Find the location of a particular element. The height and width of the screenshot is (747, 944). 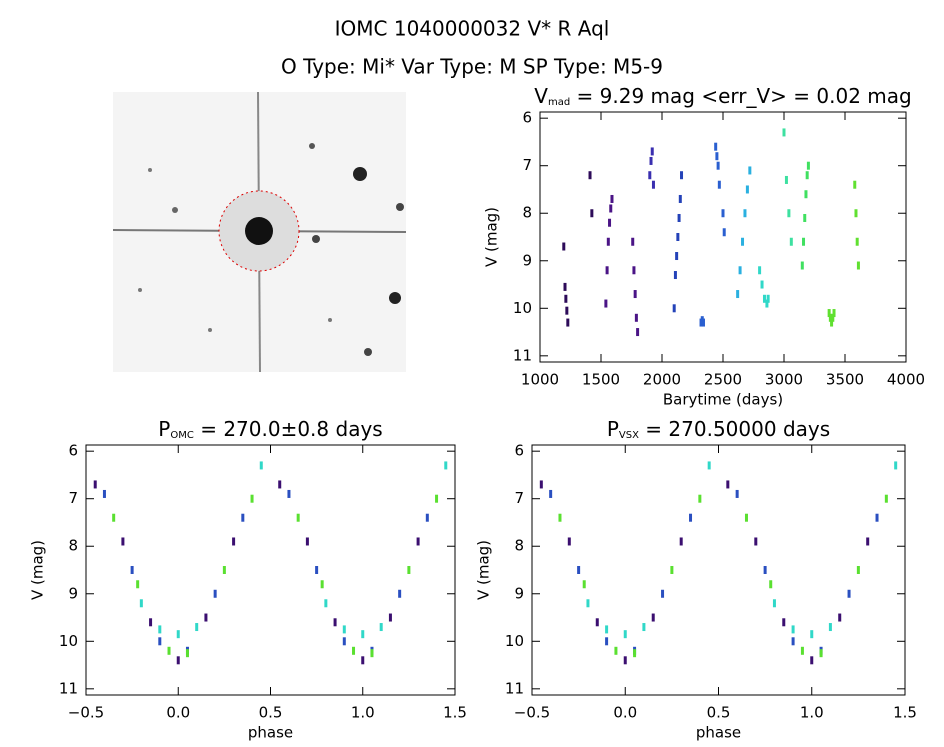

x-tick-label: 3500 is located at coordinates (845, 380).